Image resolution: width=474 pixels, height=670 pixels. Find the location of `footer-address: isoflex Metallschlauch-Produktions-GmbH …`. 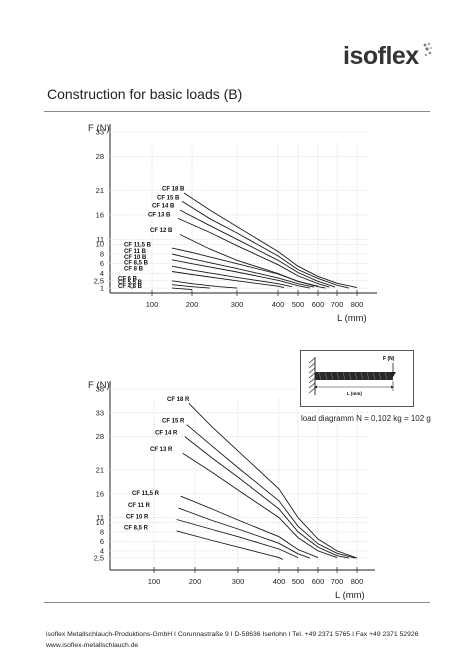

footer-address: isoflex Metallschlauch-Produktions-GmbH … is located at coordinates (232, 634).